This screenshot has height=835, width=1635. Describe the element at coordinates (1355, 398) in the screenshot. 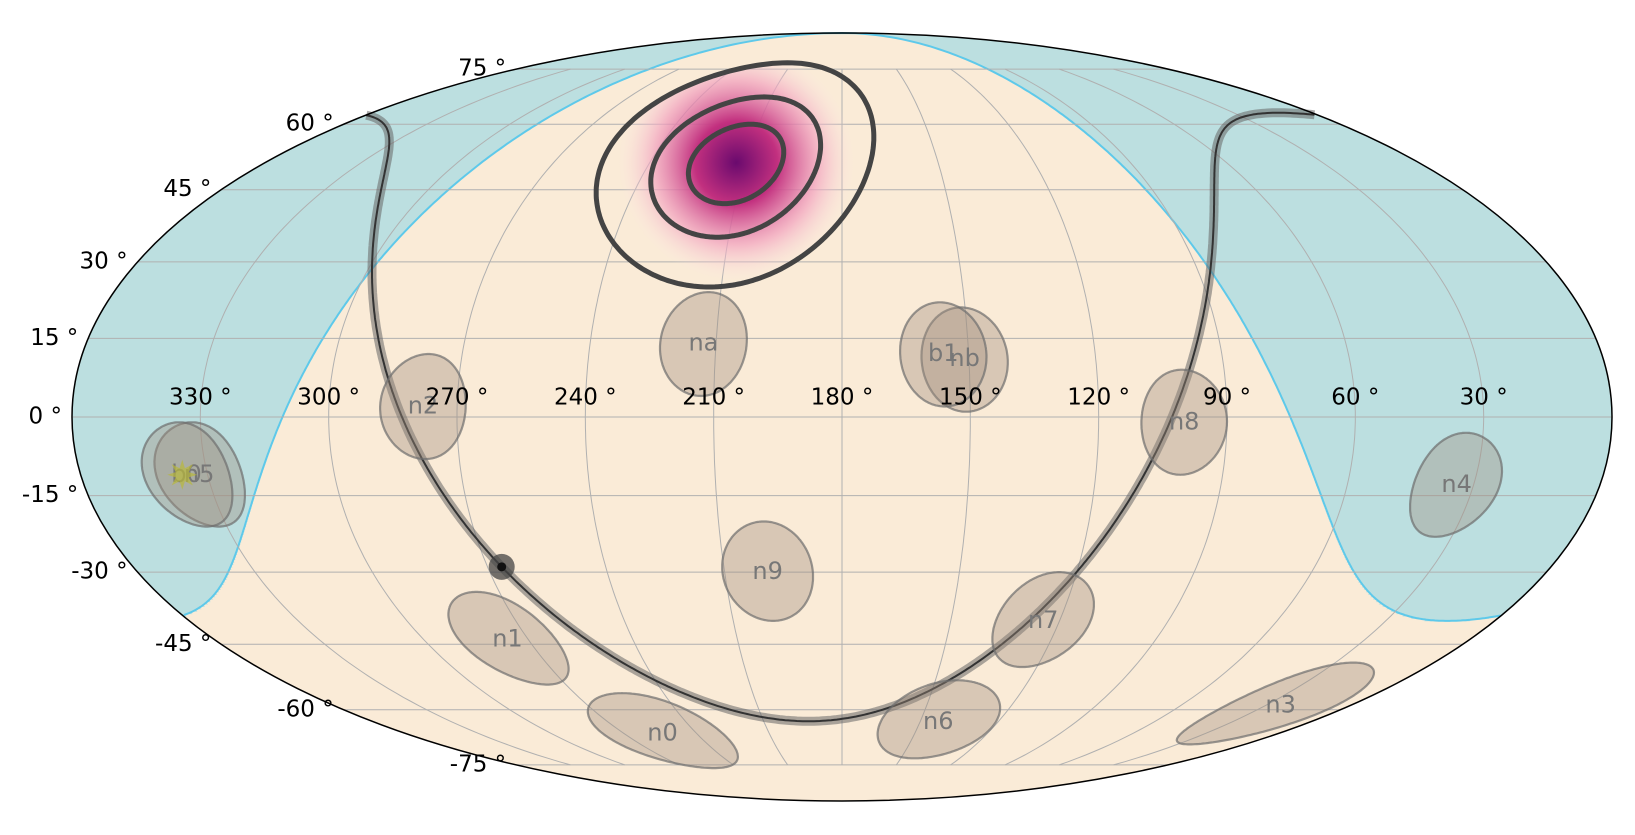

I see `x-tick-label: 60 °` at that location.